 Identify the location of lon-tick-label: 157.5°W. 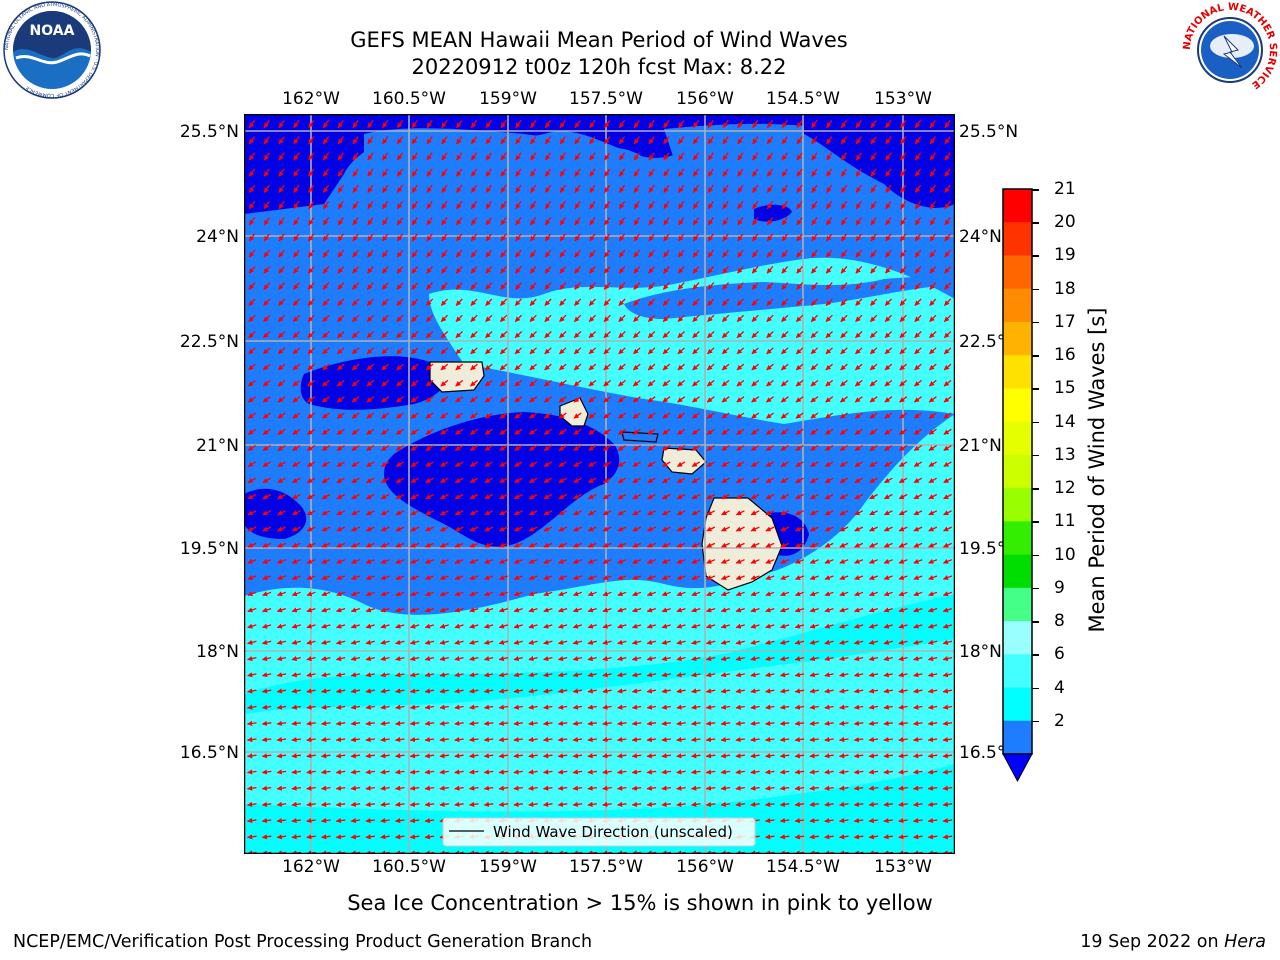
(606, 867).